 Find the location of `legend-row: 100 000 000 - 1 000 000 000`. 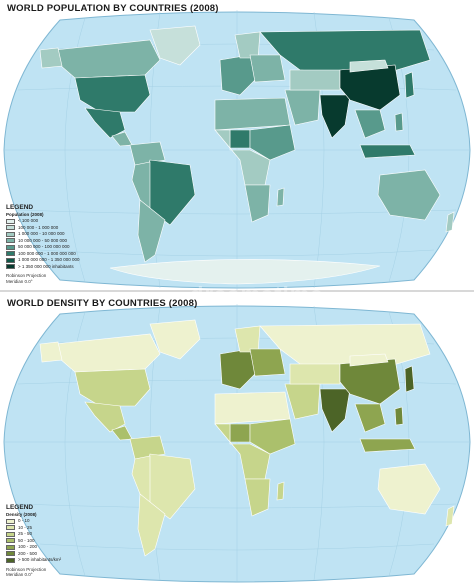

legend-row: 100 000 000 - 1 000 000 000 is located at coordinates (43, 254).